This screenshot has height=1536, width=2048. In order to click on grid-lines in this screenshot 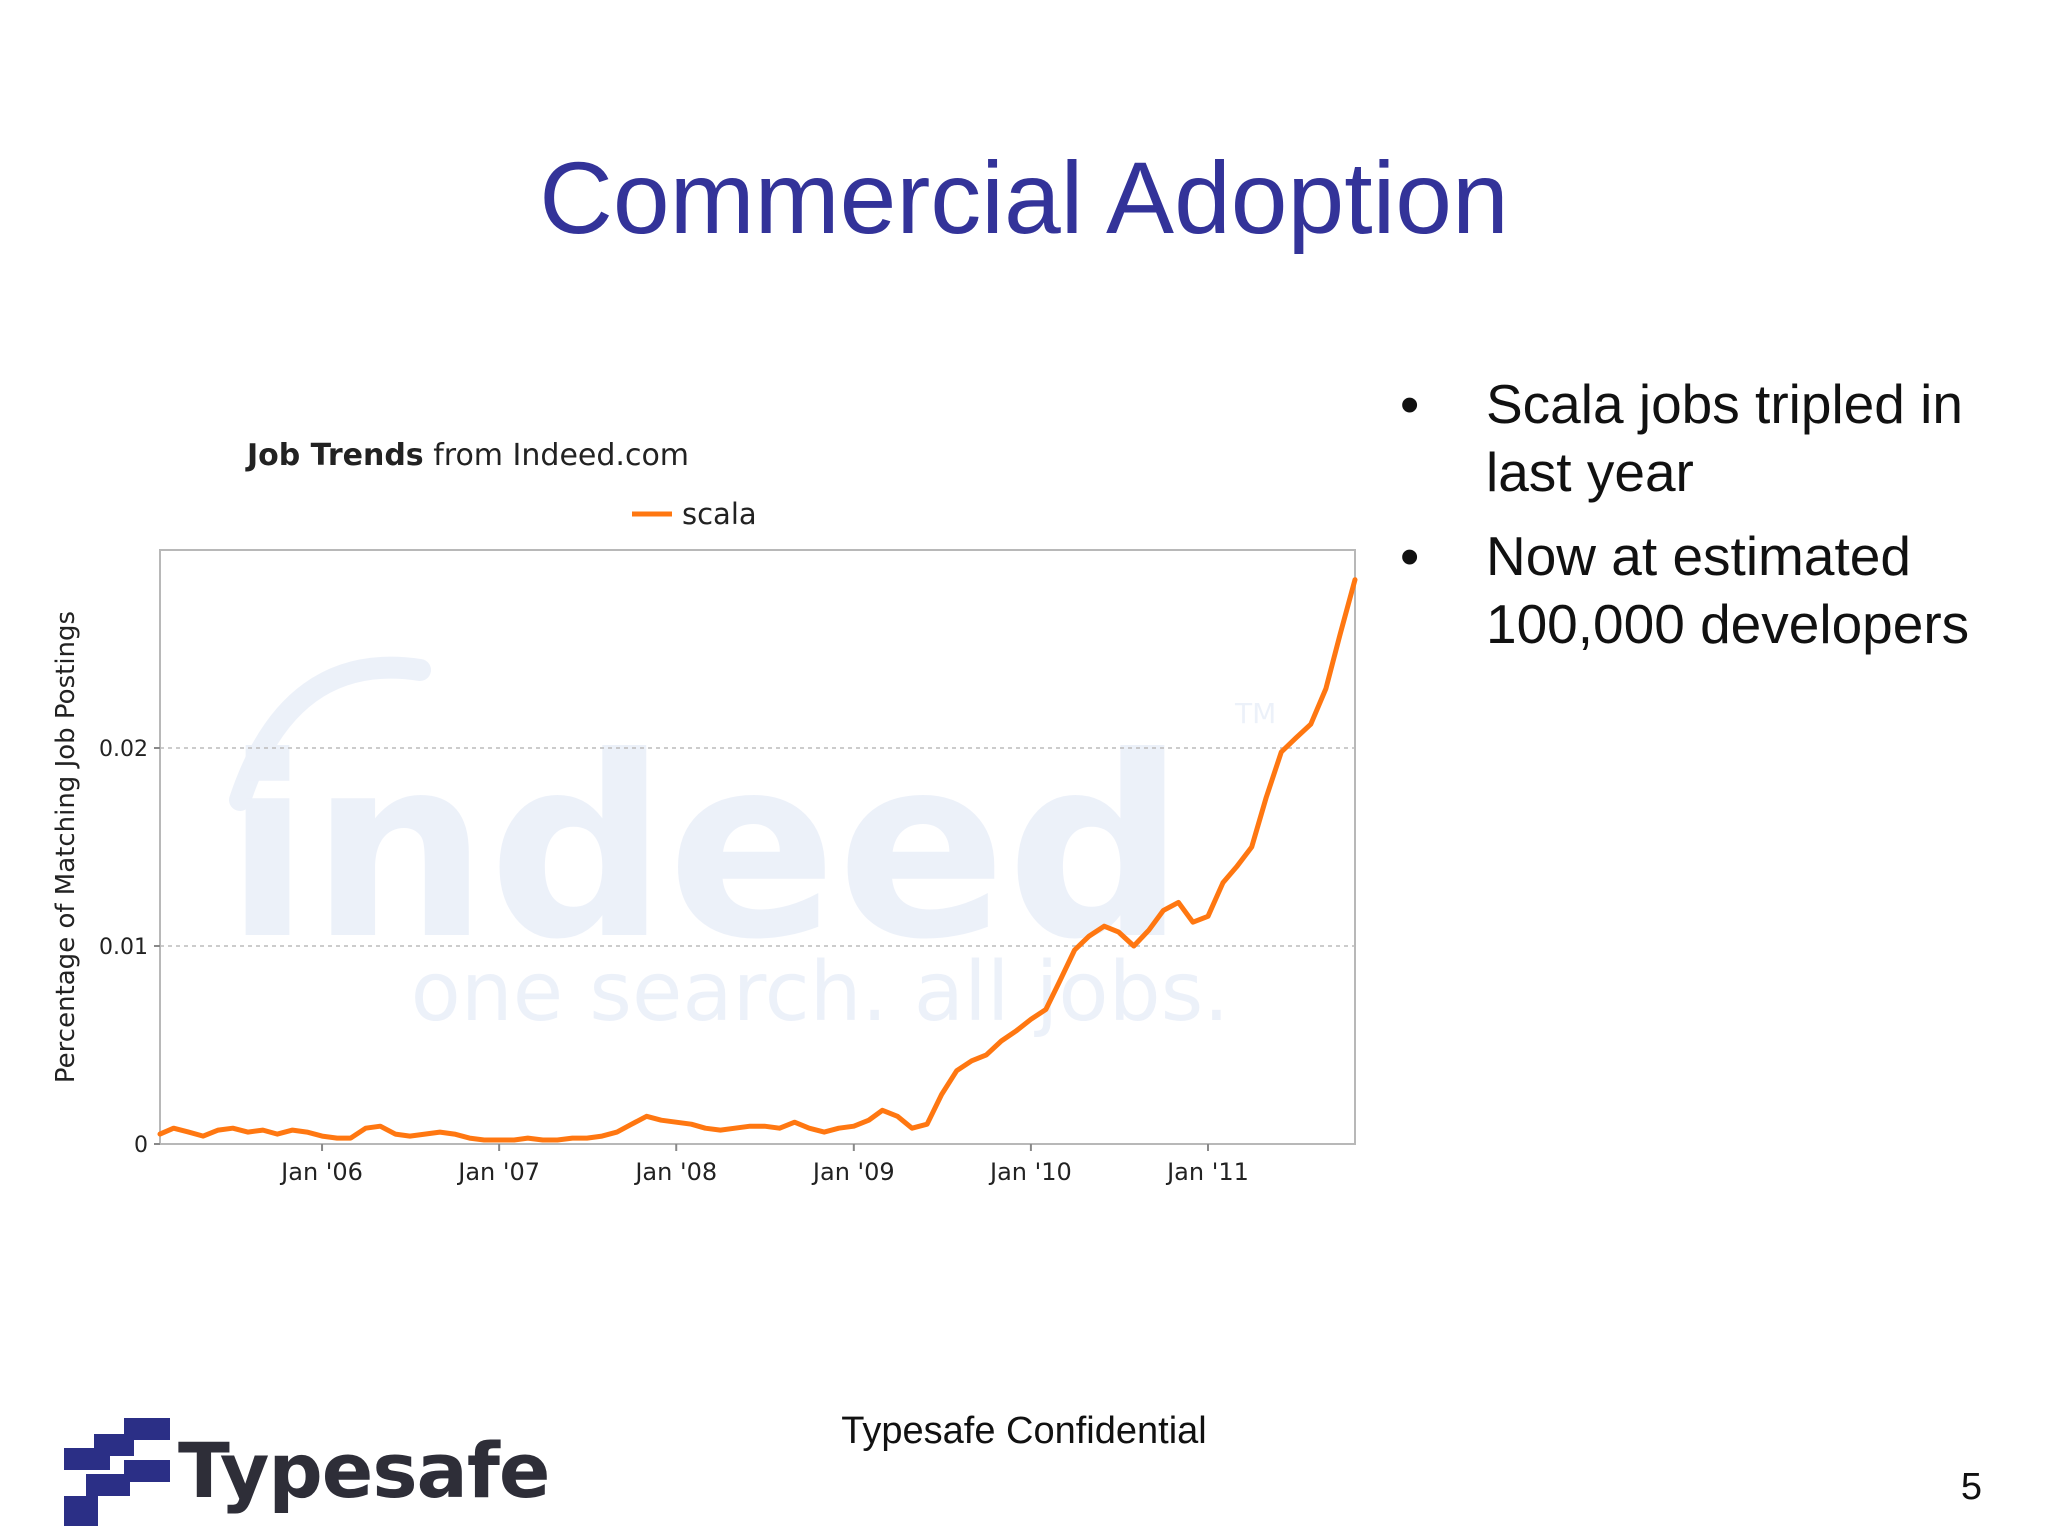, I will do `click(757, 847)`.